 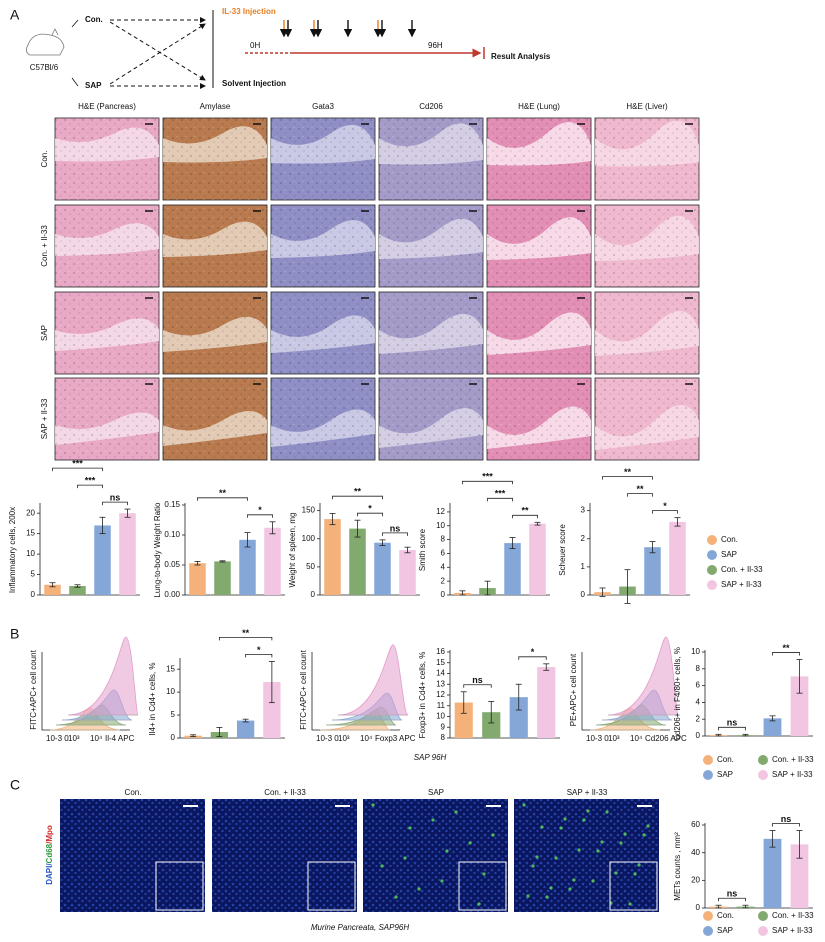 What do you see at coordinates (763, 775) in the screenshot?
I see `legend-swatch` at bounding box center [763, 775].